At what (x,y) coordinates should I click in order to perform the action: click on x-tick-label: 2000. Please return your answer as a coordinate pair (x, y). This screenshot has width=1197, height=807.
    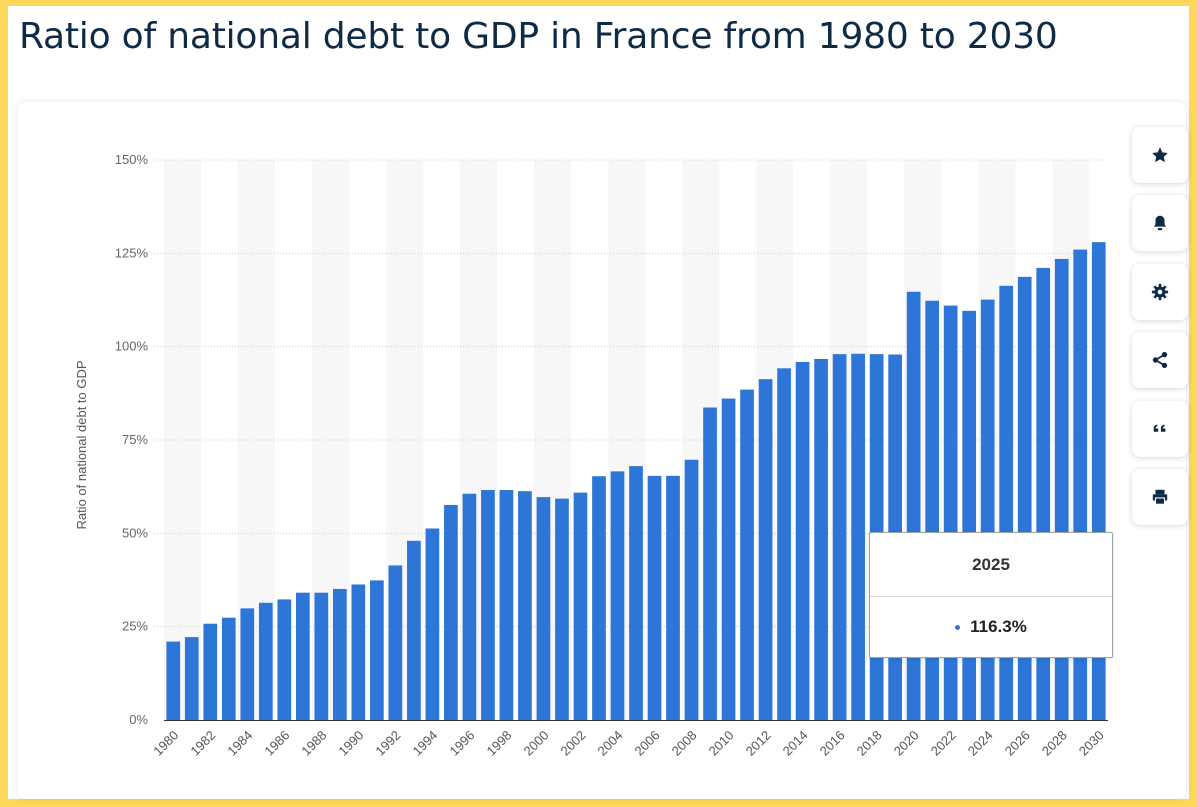
    Looking at the image, I should click on (536, 743).